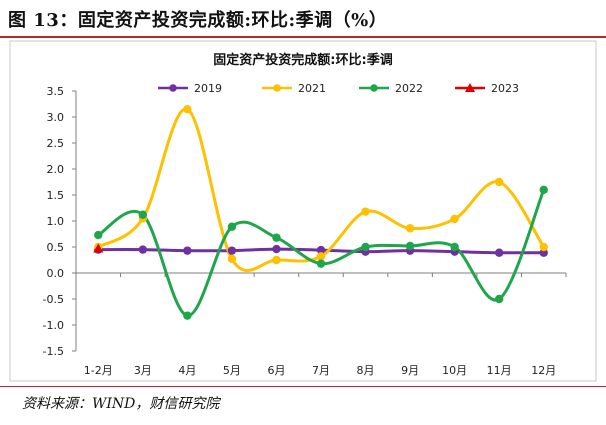 The height and width of the screenshot is (425, 606). I want to click on x-tick-label: 6月, so click(276, 370).